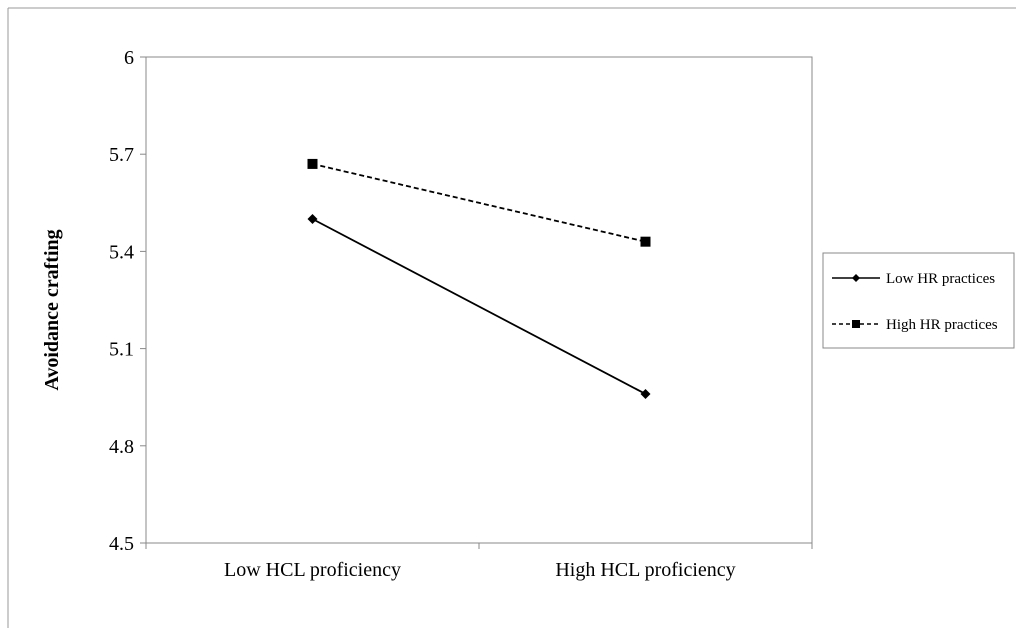 The width and height of the screenshot is (1016, 633). I want to click on legend-box, so click(918, 300).